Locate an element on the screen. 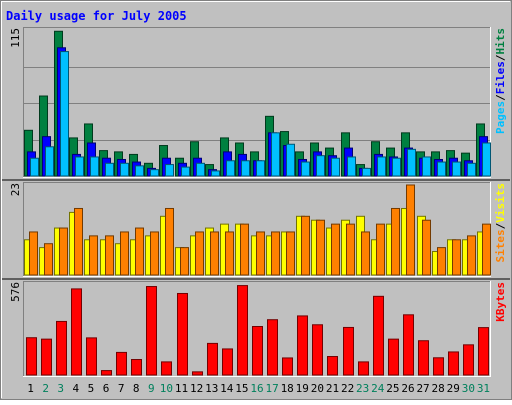 The height and width of the screenshot is (405, 512). x-label-day-12: 12 is located at coordinates (196, 388).